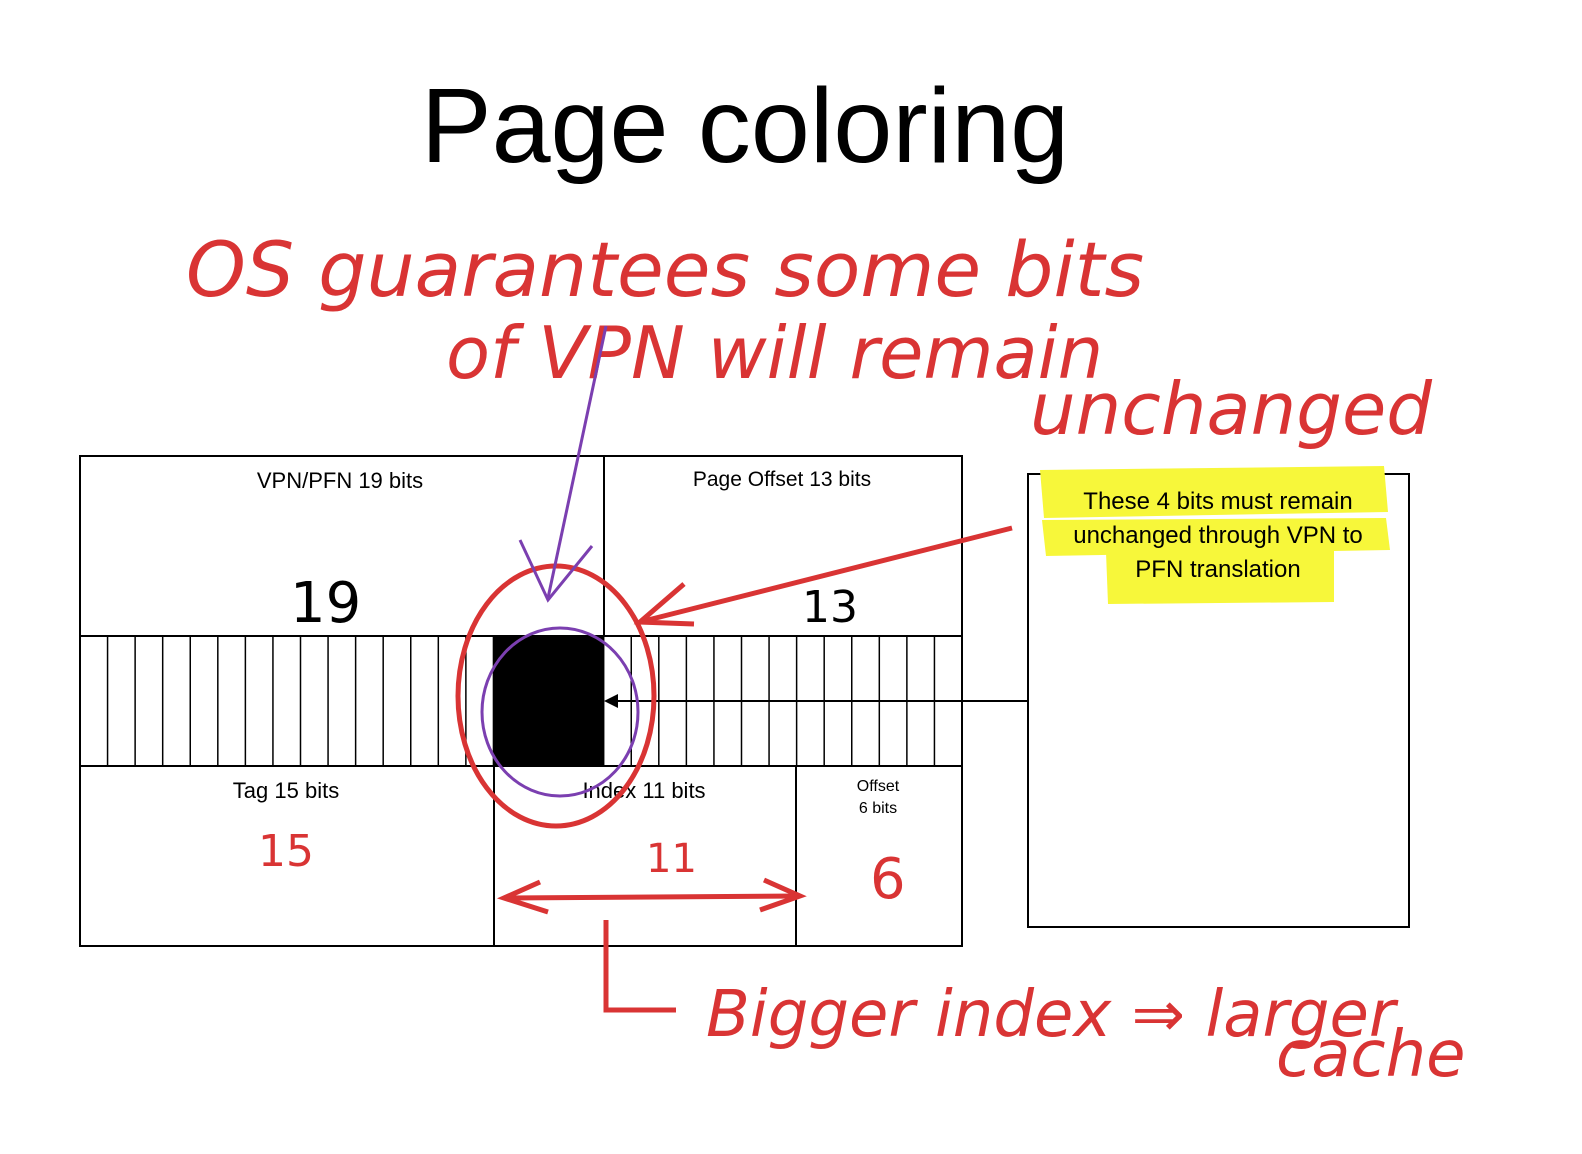 This screenshot has height=1154, width=1582. I want to click on annotation-num-11: 11, so click(671, 859).